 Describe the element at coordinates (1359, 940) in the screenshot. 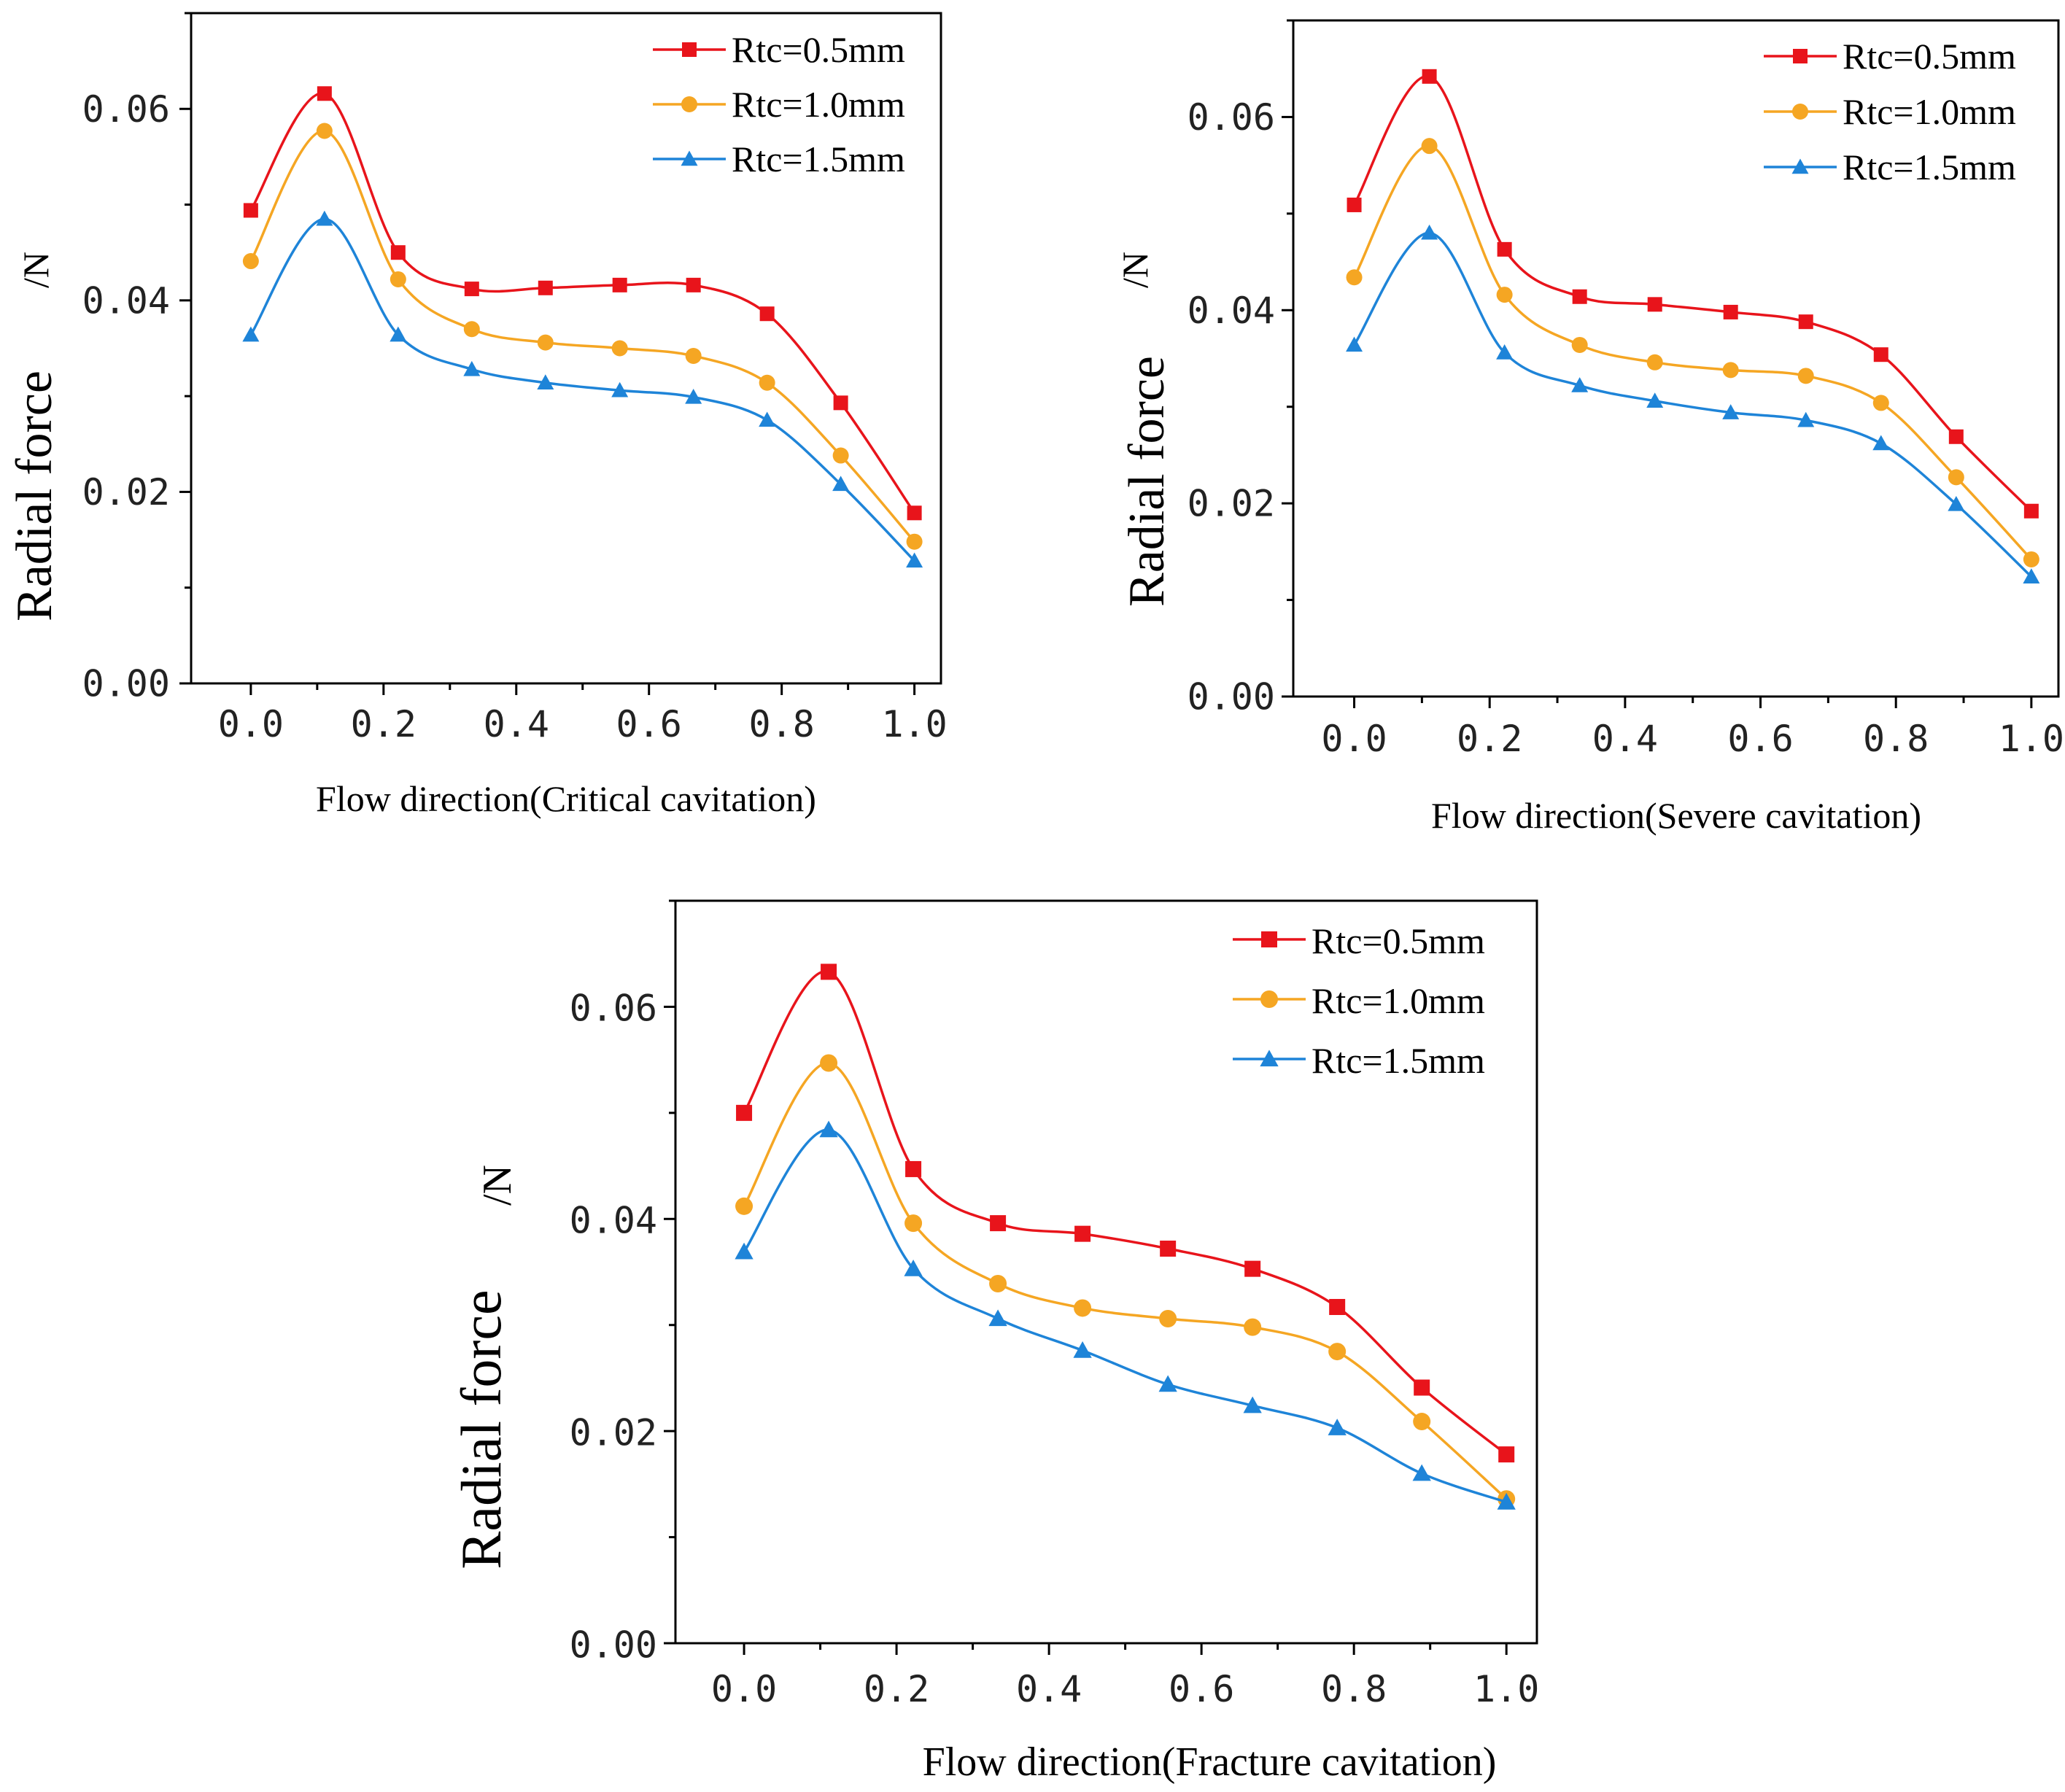

I see `legend-entry: Rtc=0.5mm` at that location.